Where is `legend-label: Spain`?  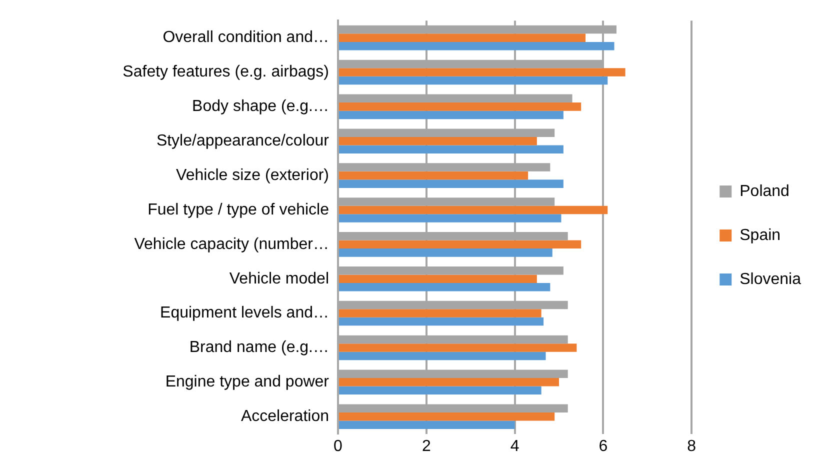
legend-label: Spain is located at coordinates (760, 235).